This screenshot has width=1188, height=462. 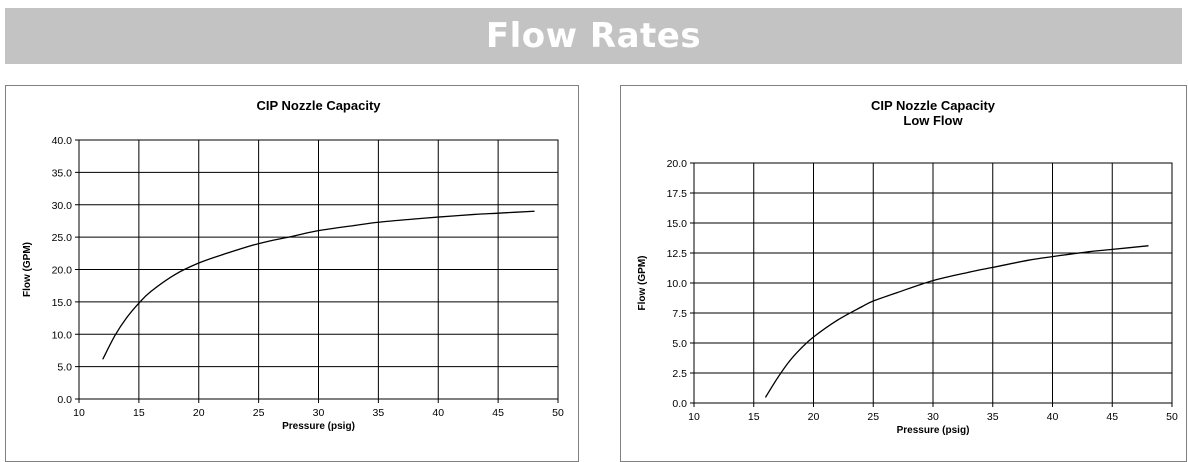 I want to click on y-tick-label: 40.0, so click(x=62, y=141).